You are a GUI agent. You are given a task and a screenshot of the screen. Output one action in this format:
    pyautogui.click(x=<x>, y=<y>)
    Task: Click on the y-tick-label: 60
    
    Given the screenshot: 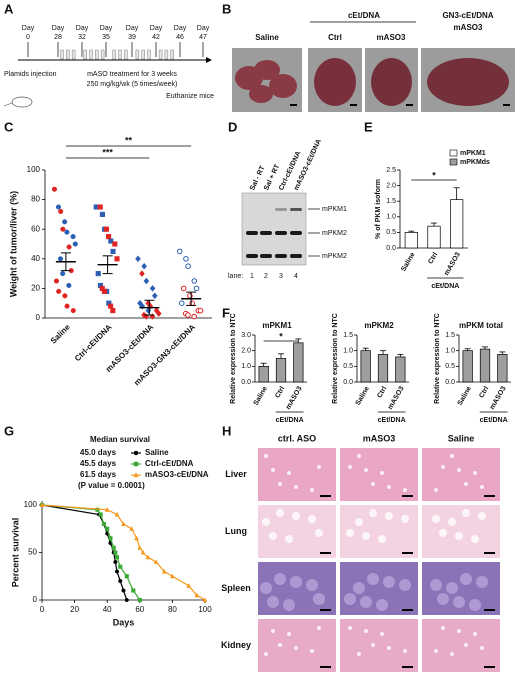 What is the action you would take?
    pyautogui.click(x=35, y=228)
    